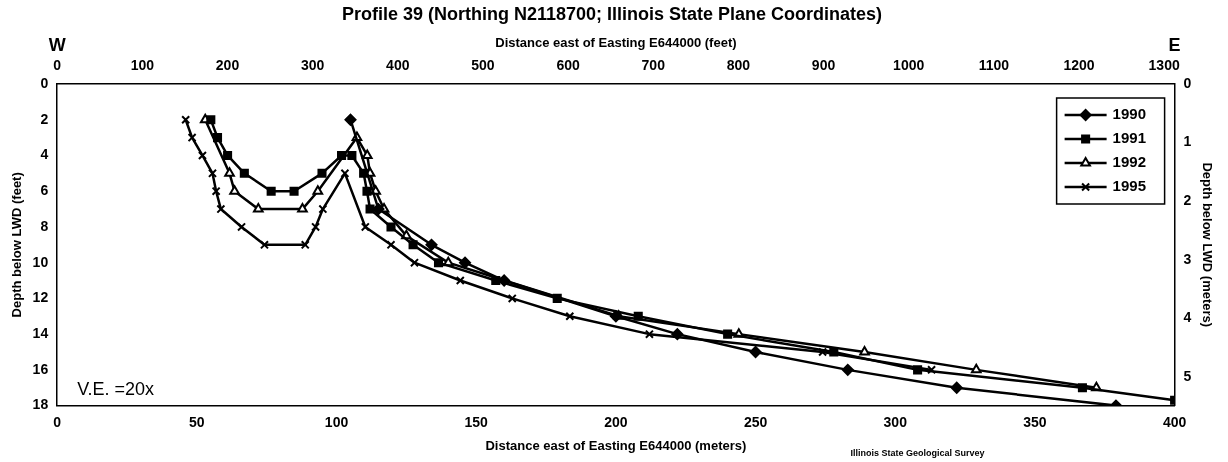 This screenshot has width=1228, height=462. Describe the element at coordinates (568, 65) in the screenshot. I see `x2-tick-label: 600` at that location.